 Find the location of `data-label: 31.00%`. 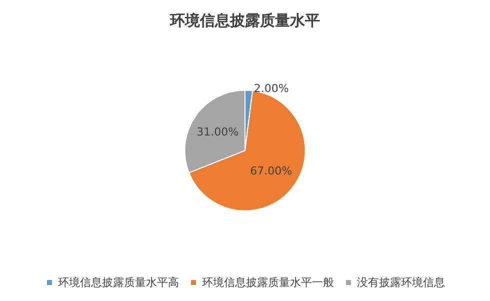

data-label: 31.00% is located at coordinates (217, 131).